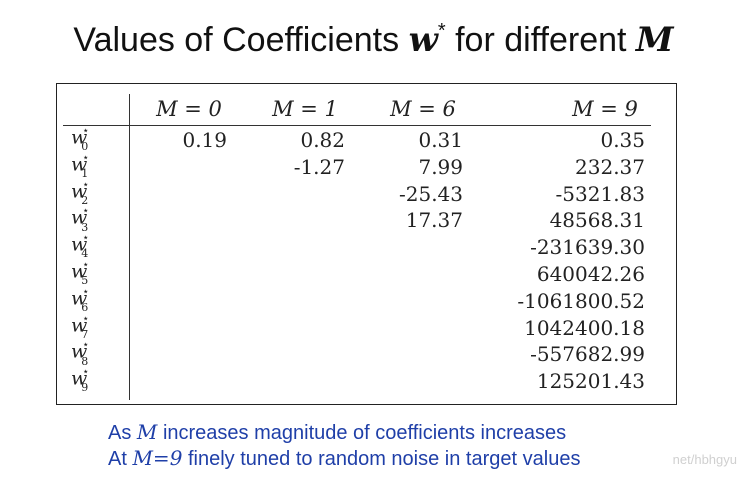  I want to click on table-cell: 7.99, so click(440, 166).